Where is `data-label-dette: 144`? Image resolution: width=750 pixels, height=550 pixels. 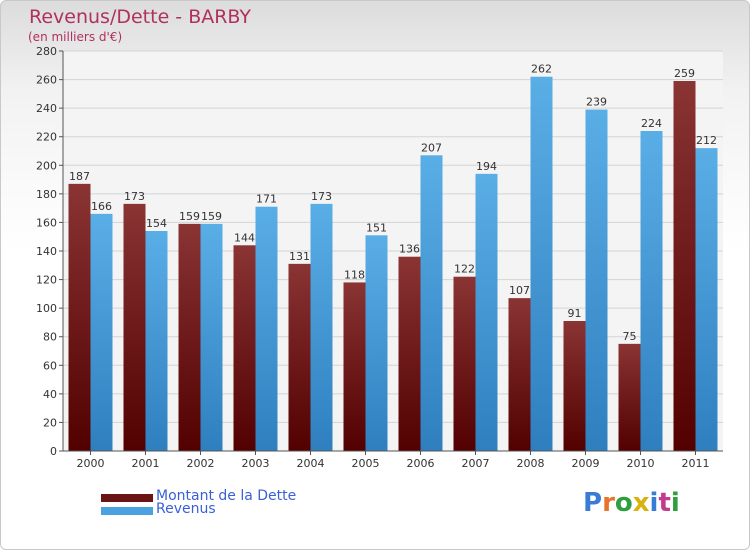
data-label-dette: 144 is located at coordinates (244, 237).